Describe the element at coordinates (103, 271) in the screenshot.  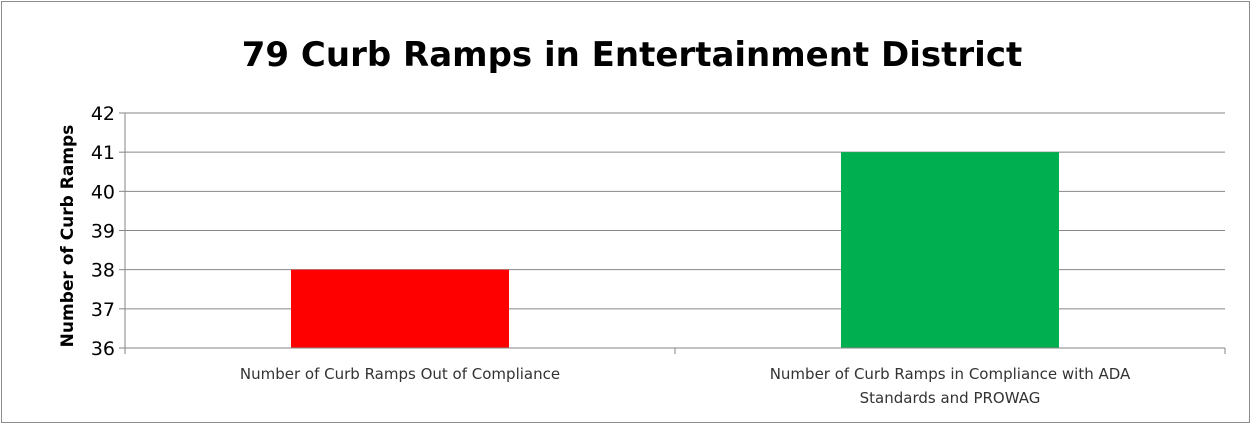
I see `y-tick-label: 38` at that location.